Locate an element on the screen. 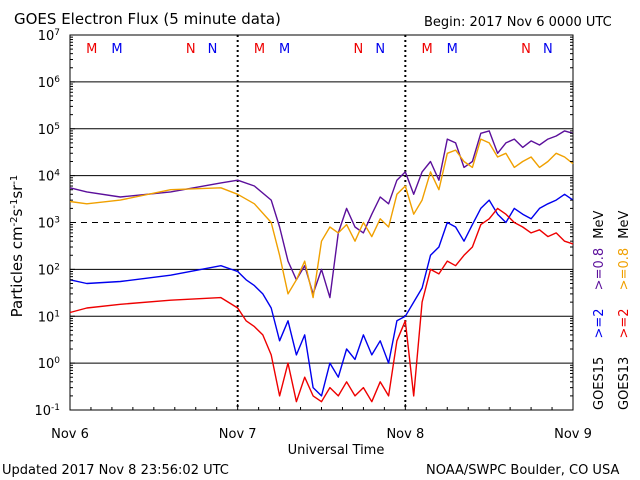  x-tick-label: Nov 9 is located at coordinates (573, 434).